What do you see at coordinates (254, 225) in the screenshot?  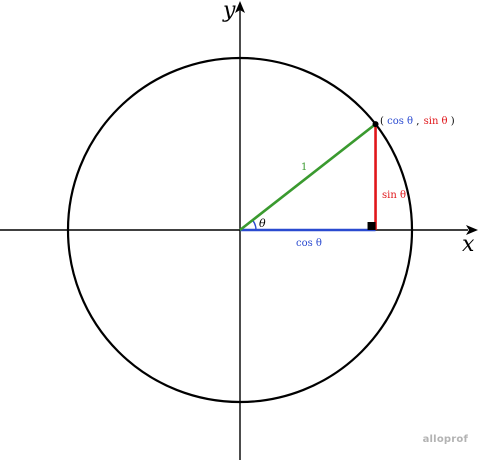 I see `angle-arc` at bounding box center [254, 225].